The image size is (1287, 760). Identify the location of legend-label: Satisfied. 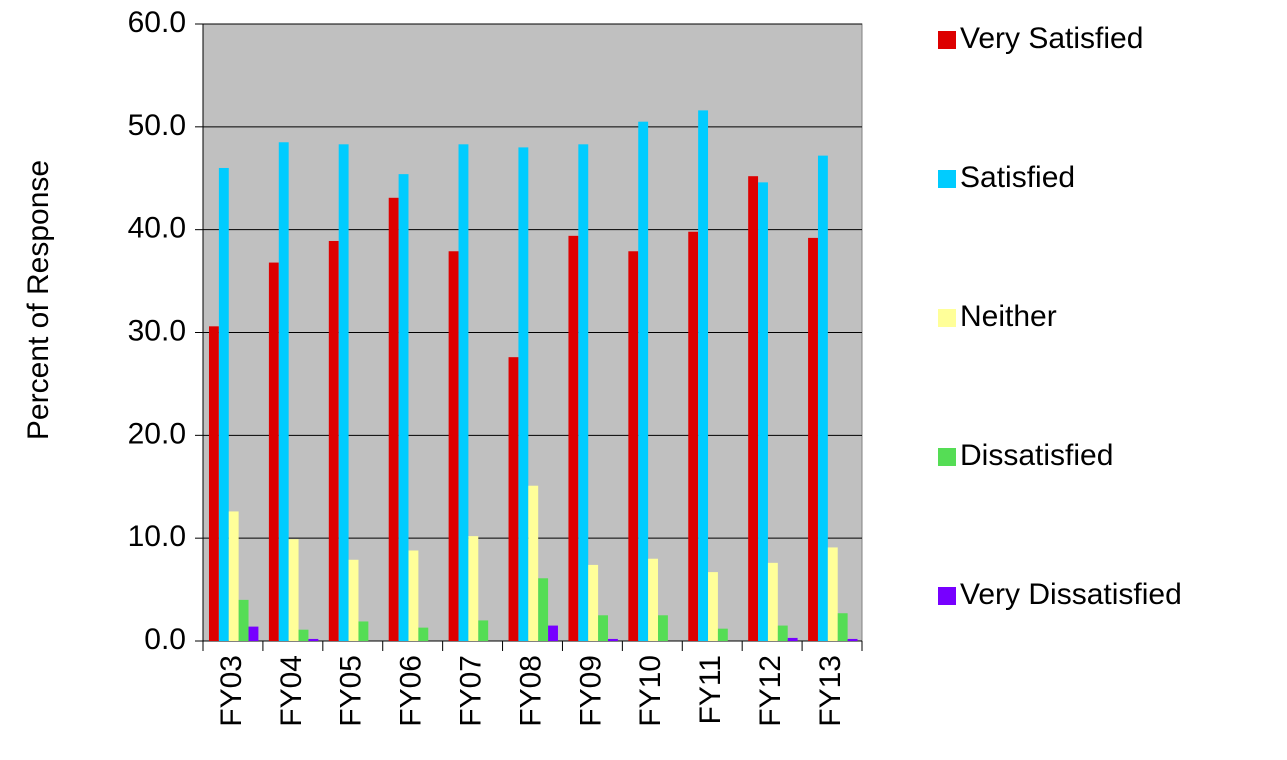
(1017, 177).